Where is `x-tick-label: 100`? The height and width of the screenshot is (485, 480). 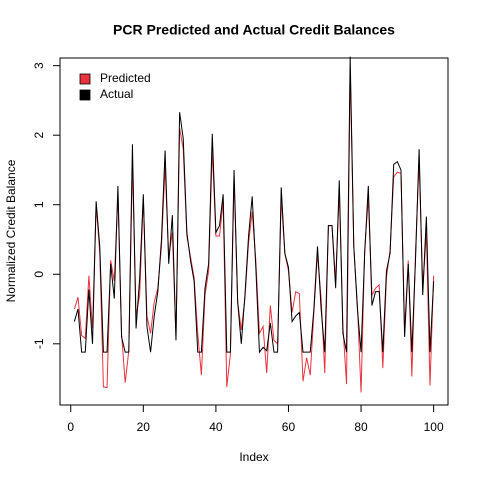 x-tick-label: 100 is located at coordinates (434, 427).